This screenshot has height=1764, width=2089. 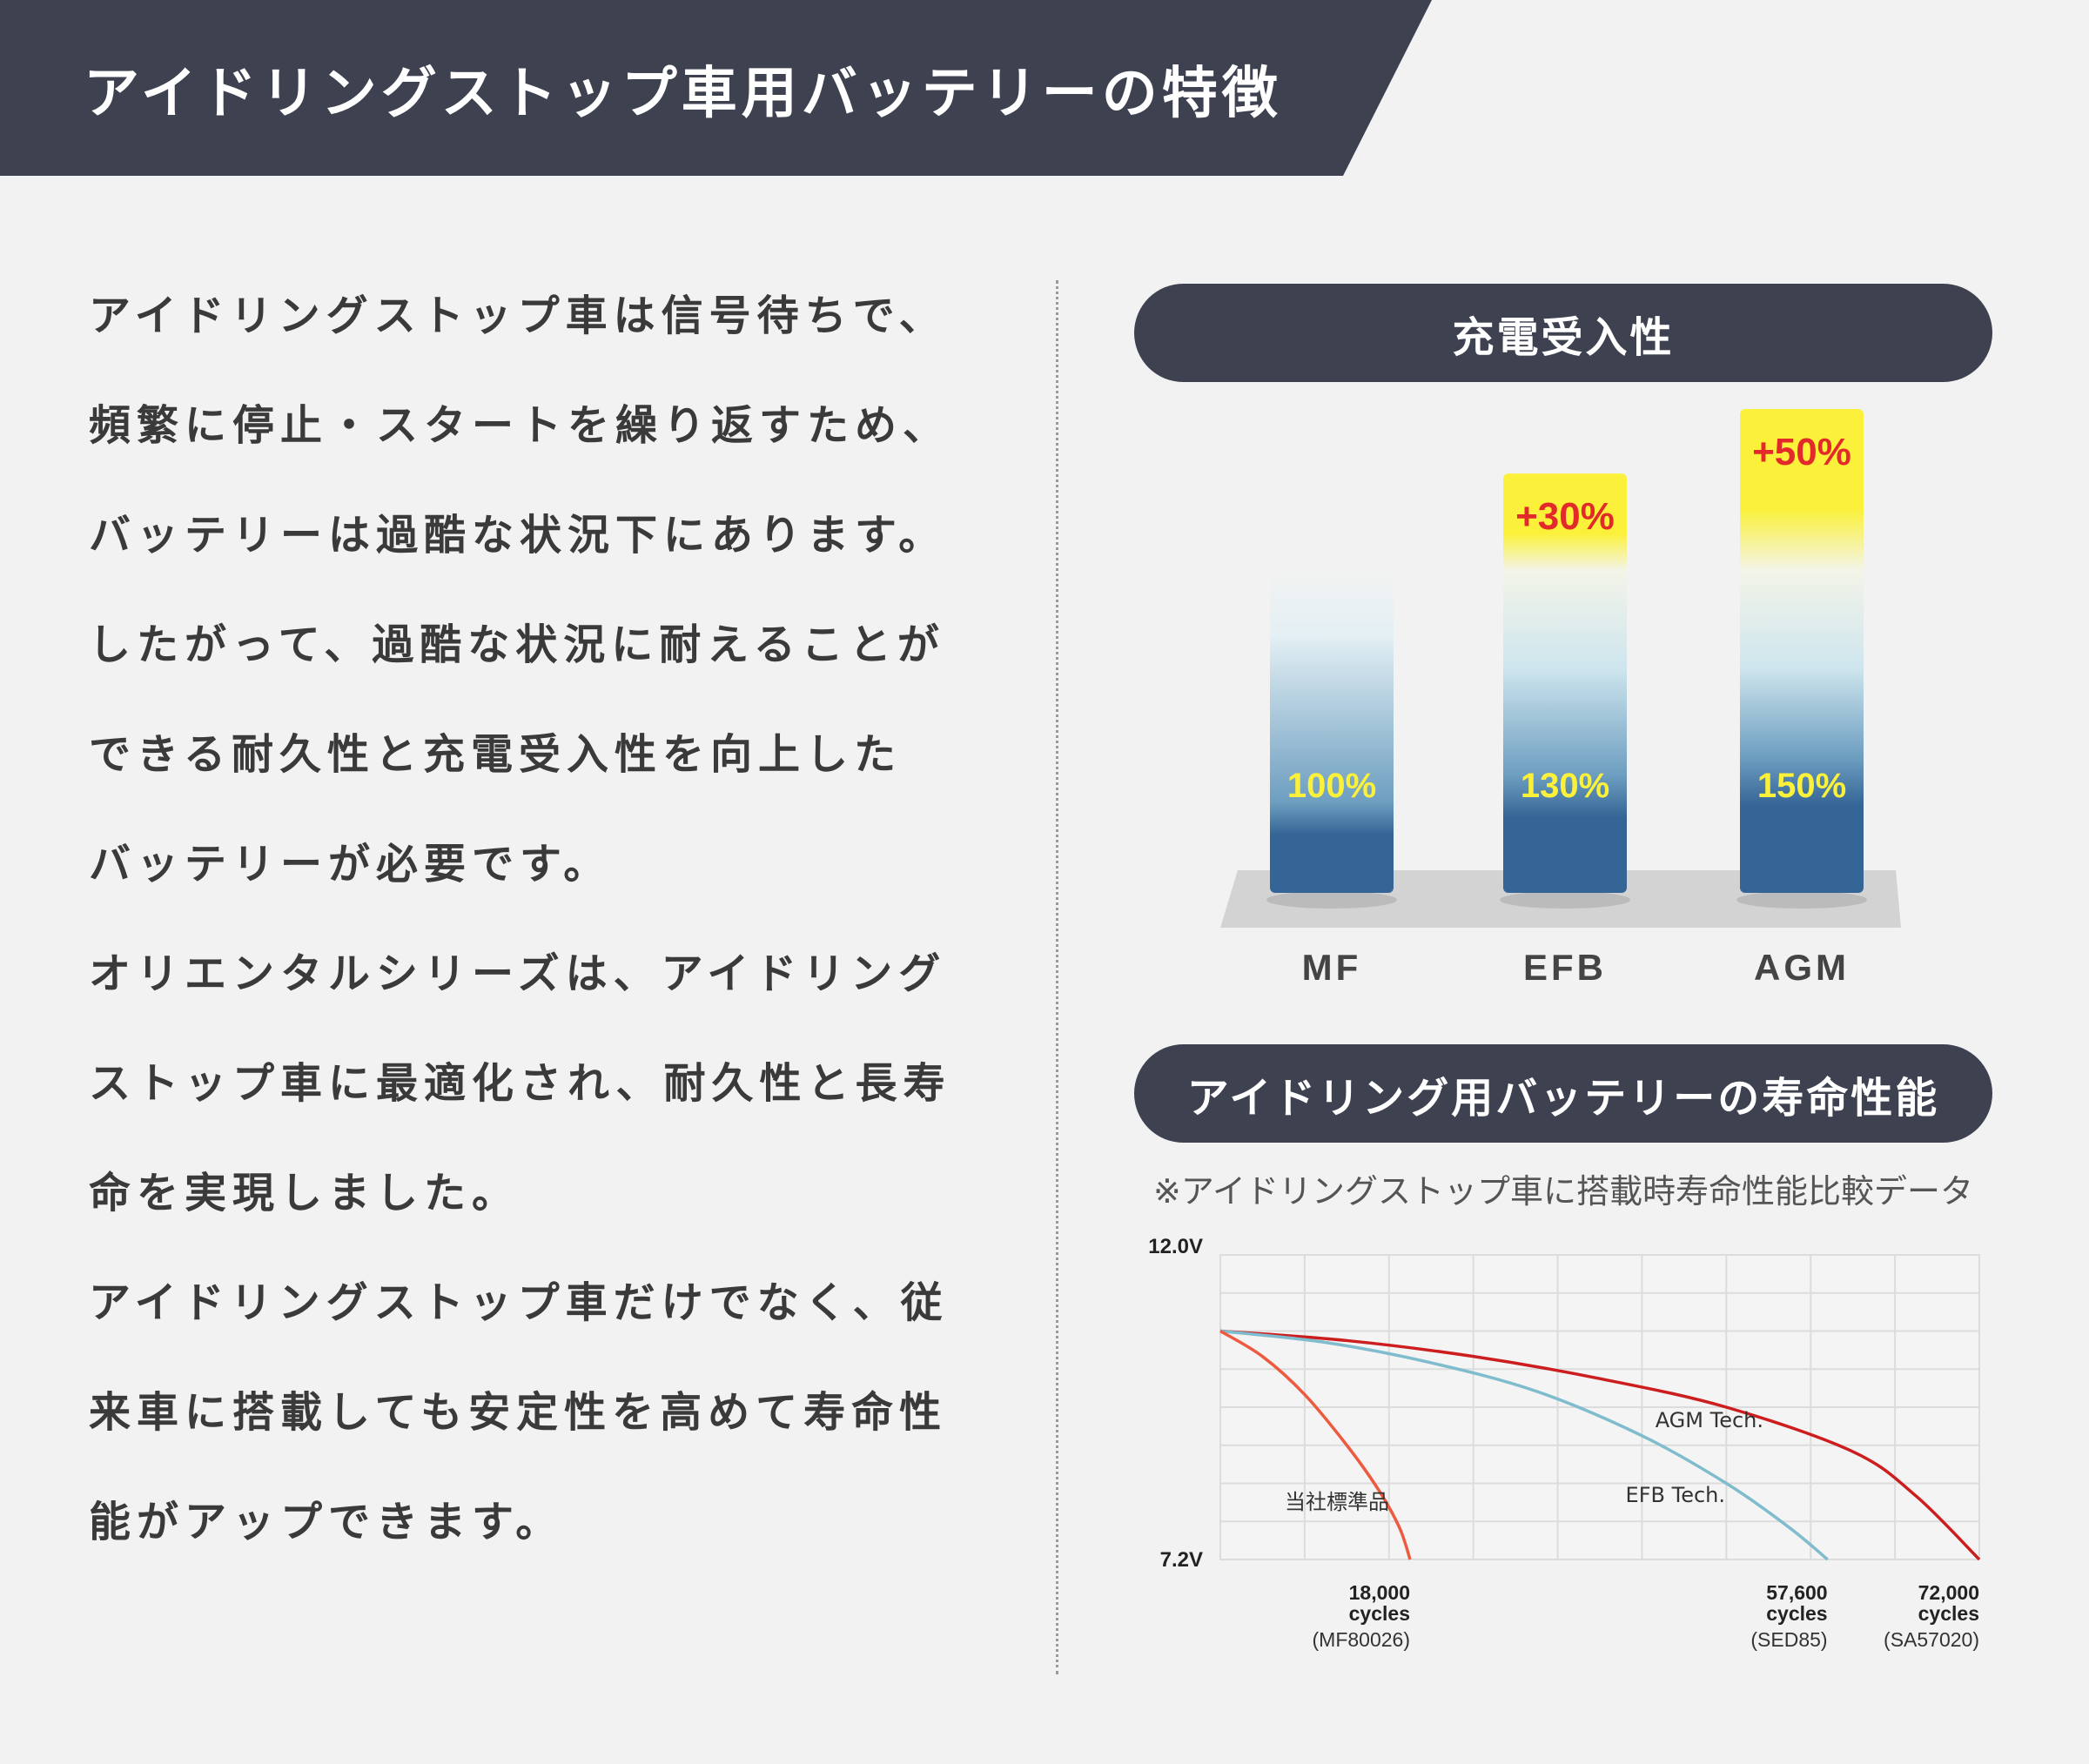 I want to click on category-label: EFB, so click(x=1565, y=967).